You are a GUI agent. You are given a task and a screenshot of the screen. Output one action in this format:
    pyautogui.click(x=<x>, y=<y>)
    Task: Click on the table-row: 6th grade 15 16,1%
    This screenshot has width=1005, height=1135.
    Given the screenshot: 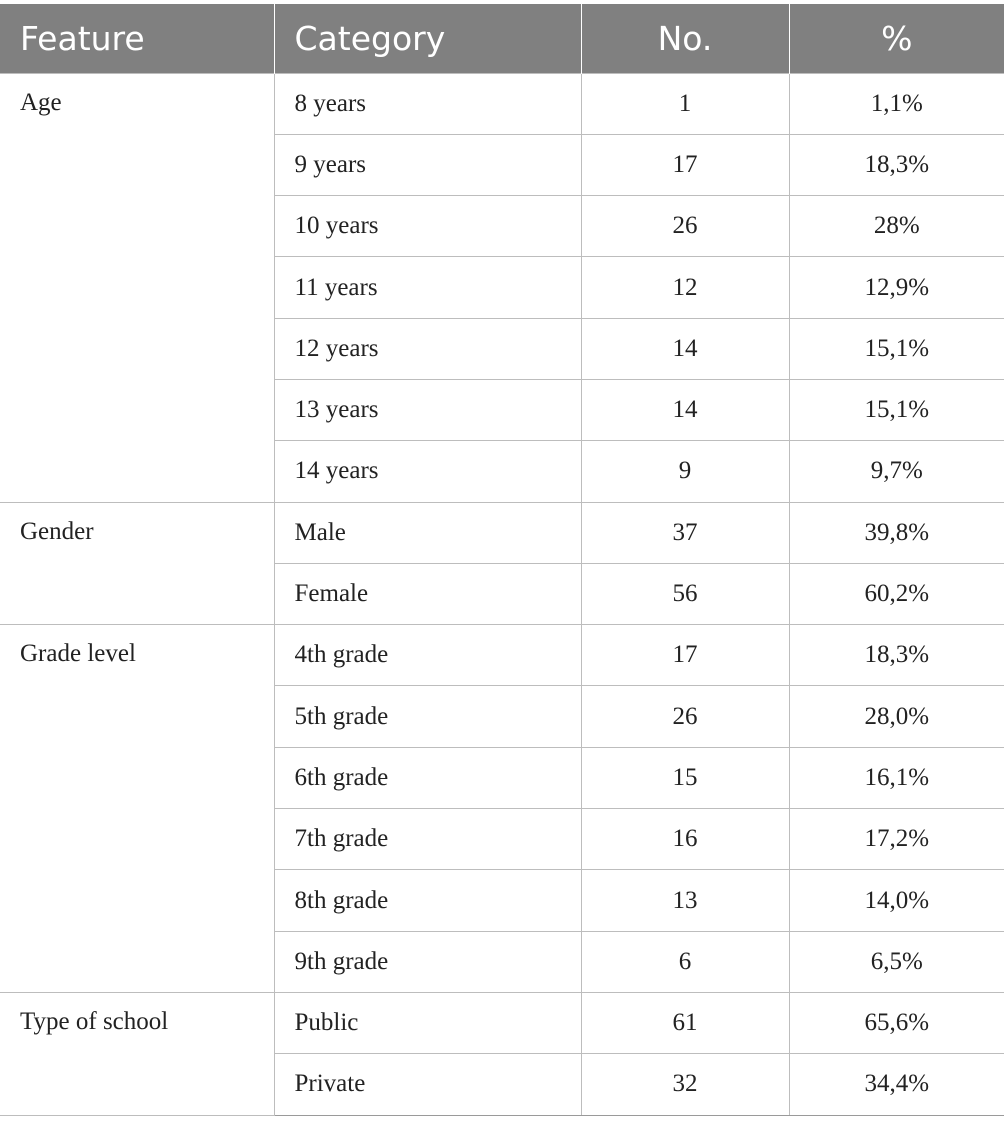 What is the action you would take?
    pyautogui.click(x=502, y=778)
    